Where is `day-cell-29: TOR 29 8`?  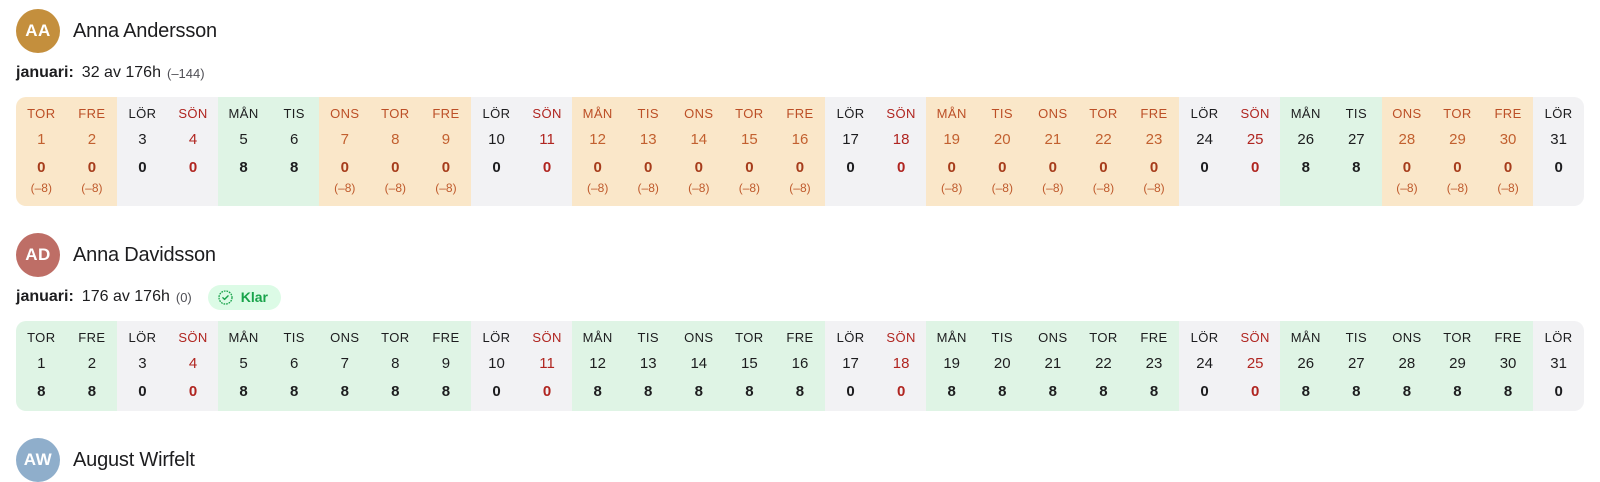 day-cell-29: TOR 29 8 is located at coordinates (1457, 366).